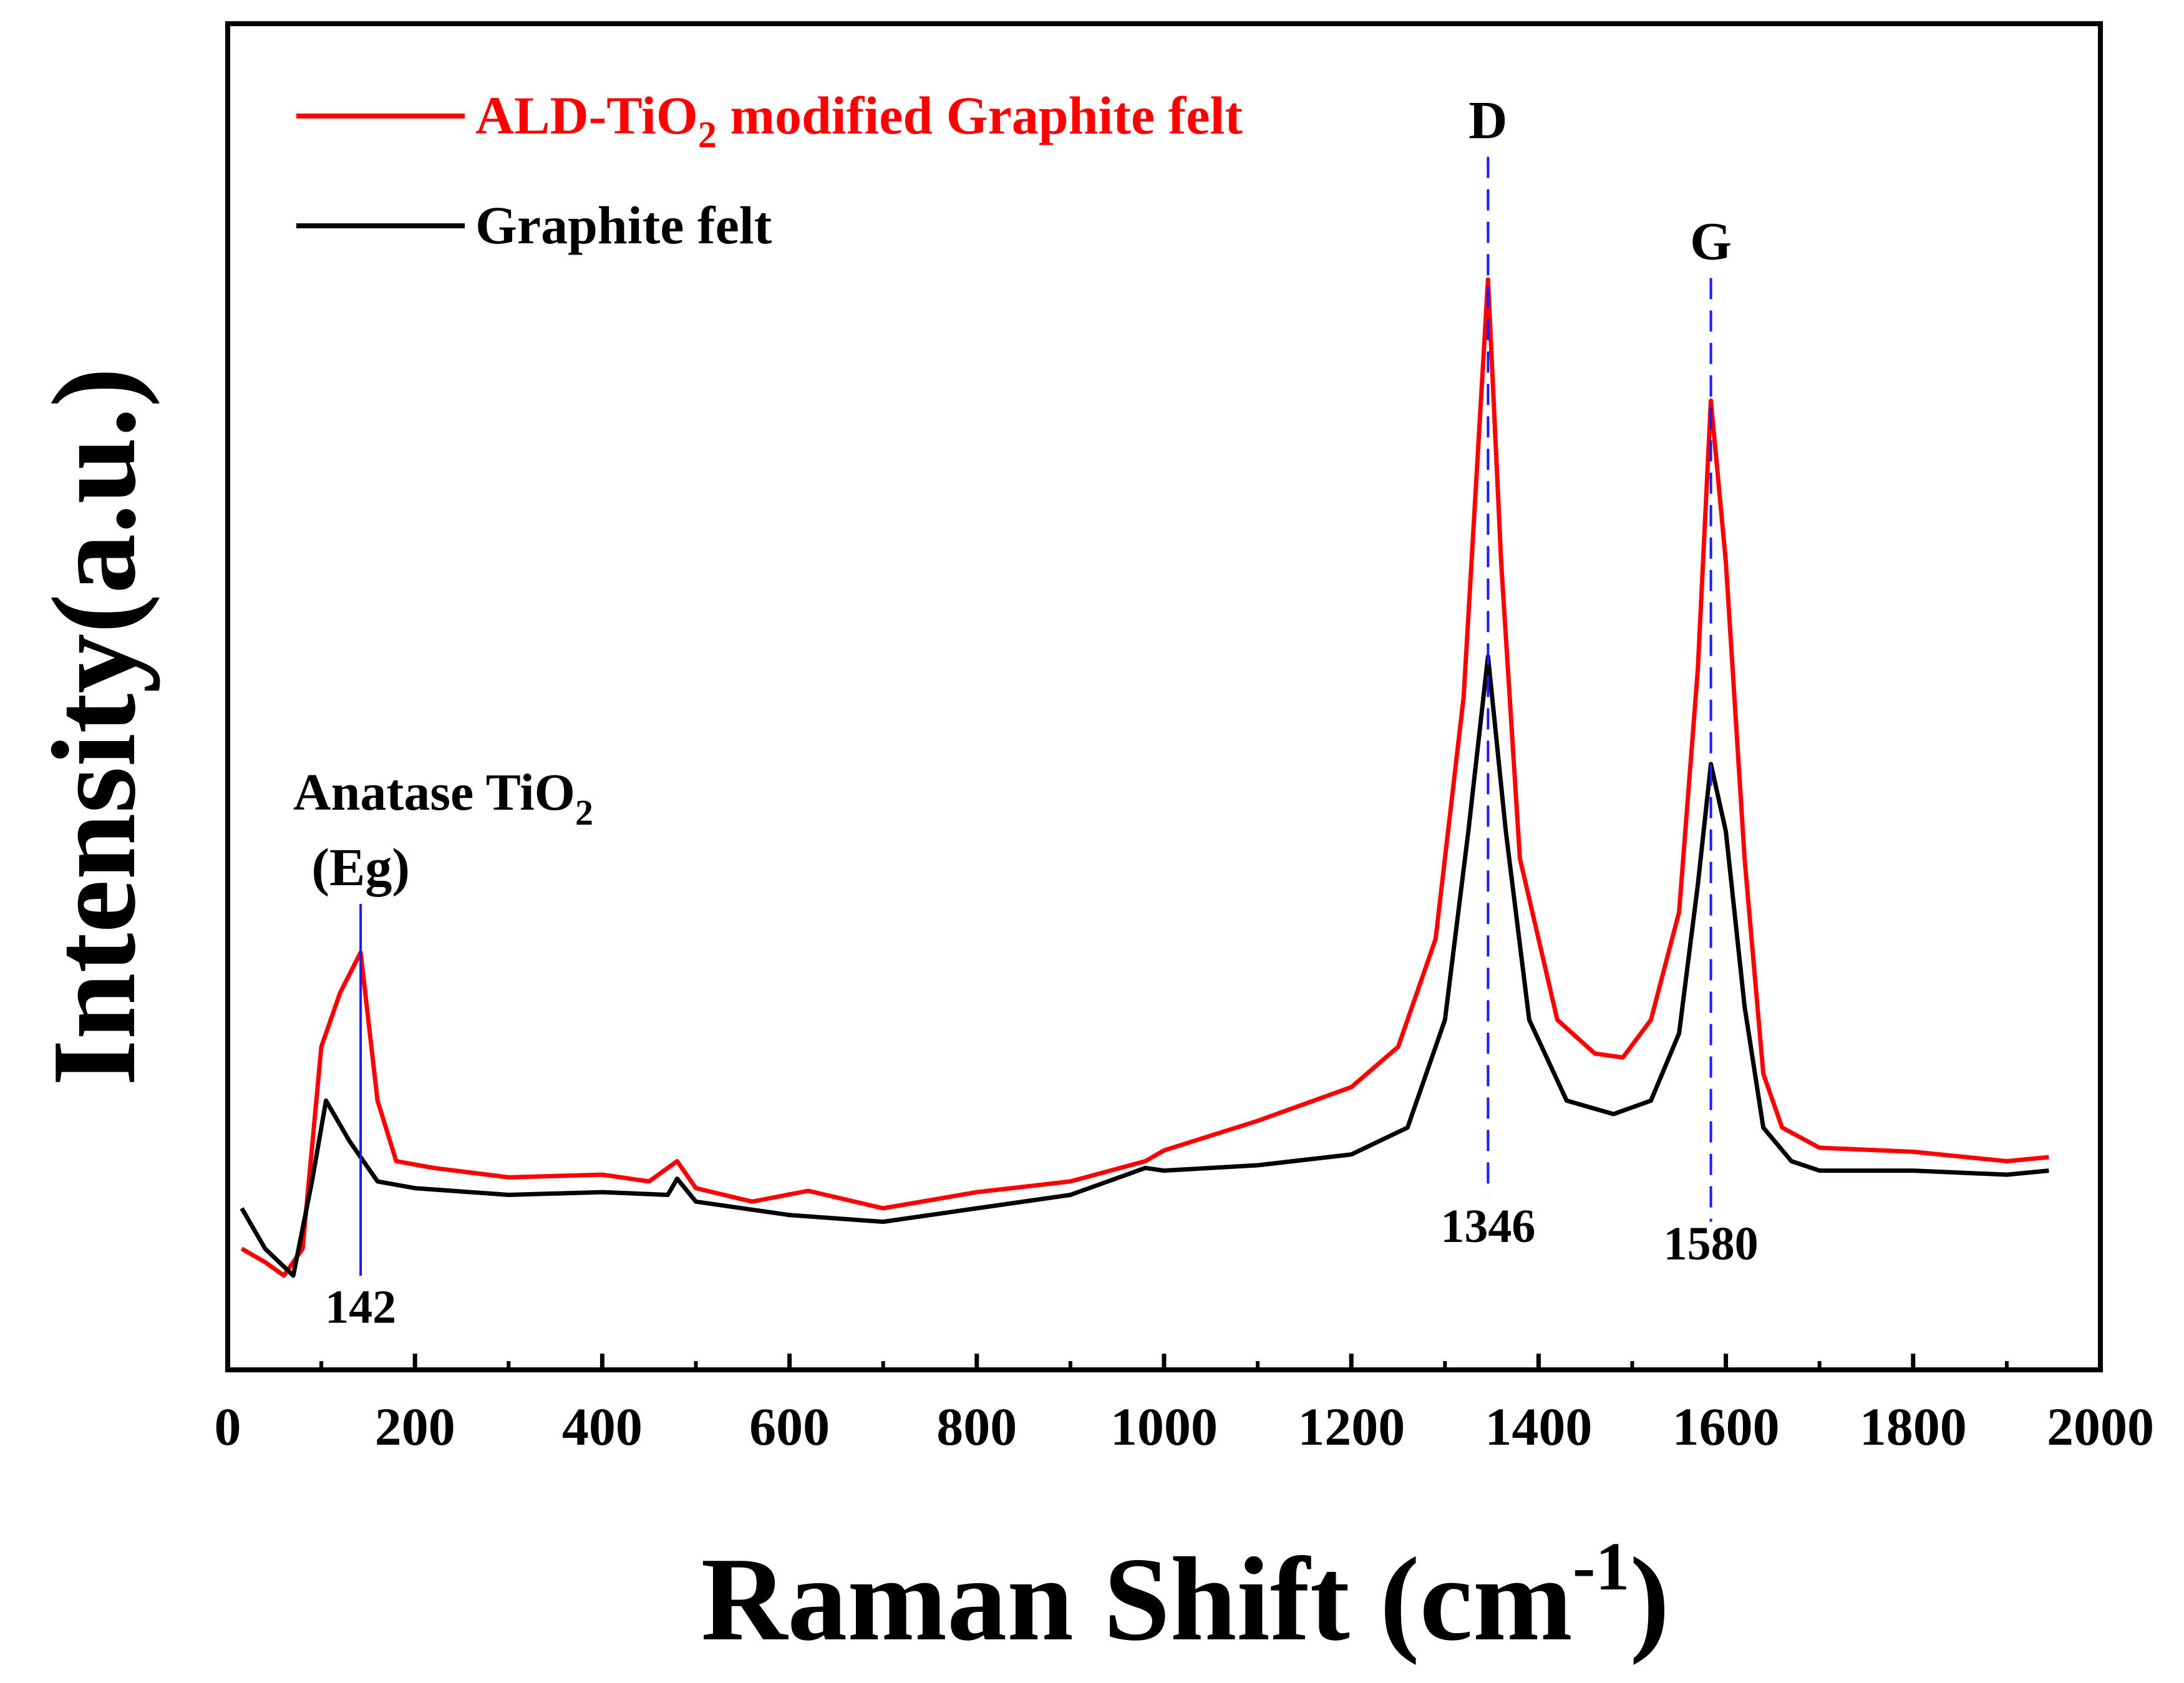  Describe the element at coordinates (360, 867) in the screenshot. I see `peak-name-eg: (Eg)` at that location.